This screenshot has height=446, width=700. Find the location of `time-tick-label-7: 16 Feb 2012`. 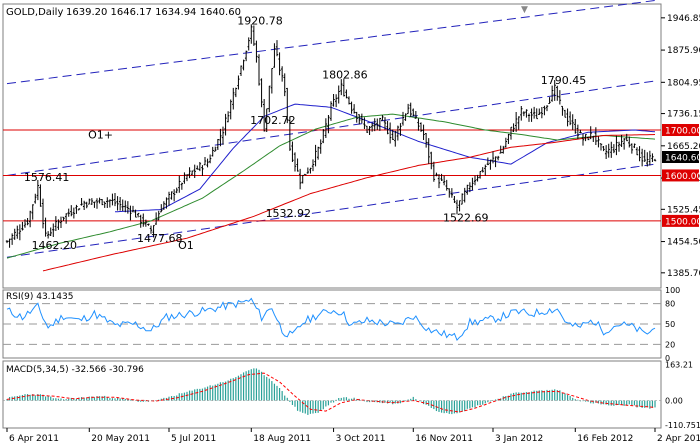

time-tick-label-7: 16 Feb 2012 is located at coordinates (605, 439).